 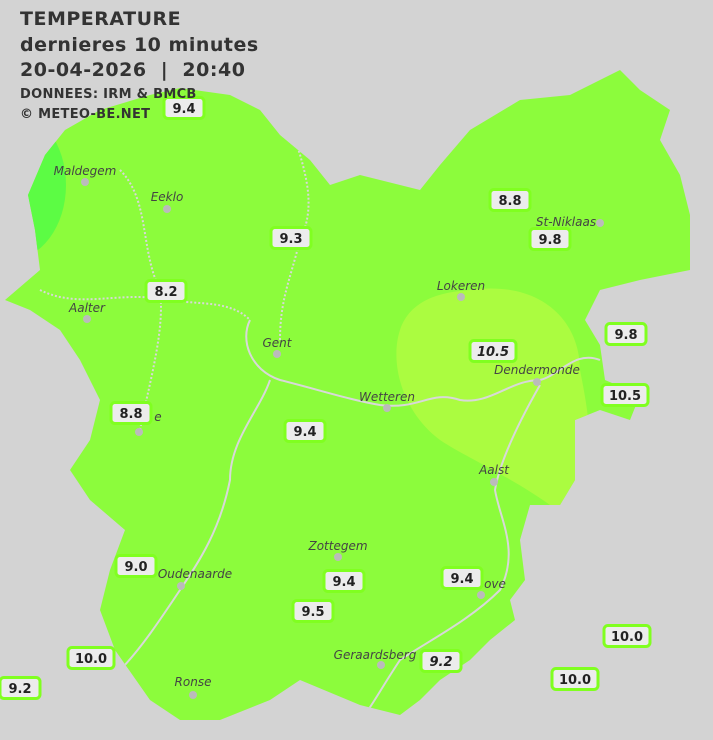 I want to click on station-temperature: 9.5, so click(x=312, y=612).